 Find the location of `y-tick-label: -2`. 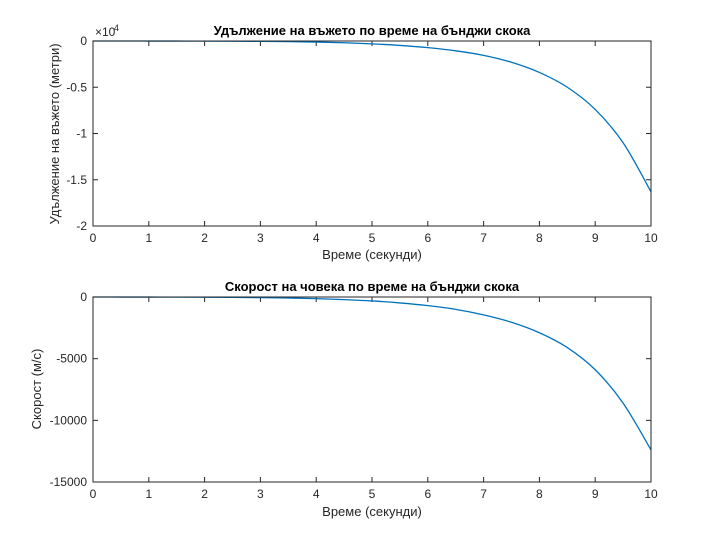

y-tick-label: -2 is located at coordinates (81, 226).